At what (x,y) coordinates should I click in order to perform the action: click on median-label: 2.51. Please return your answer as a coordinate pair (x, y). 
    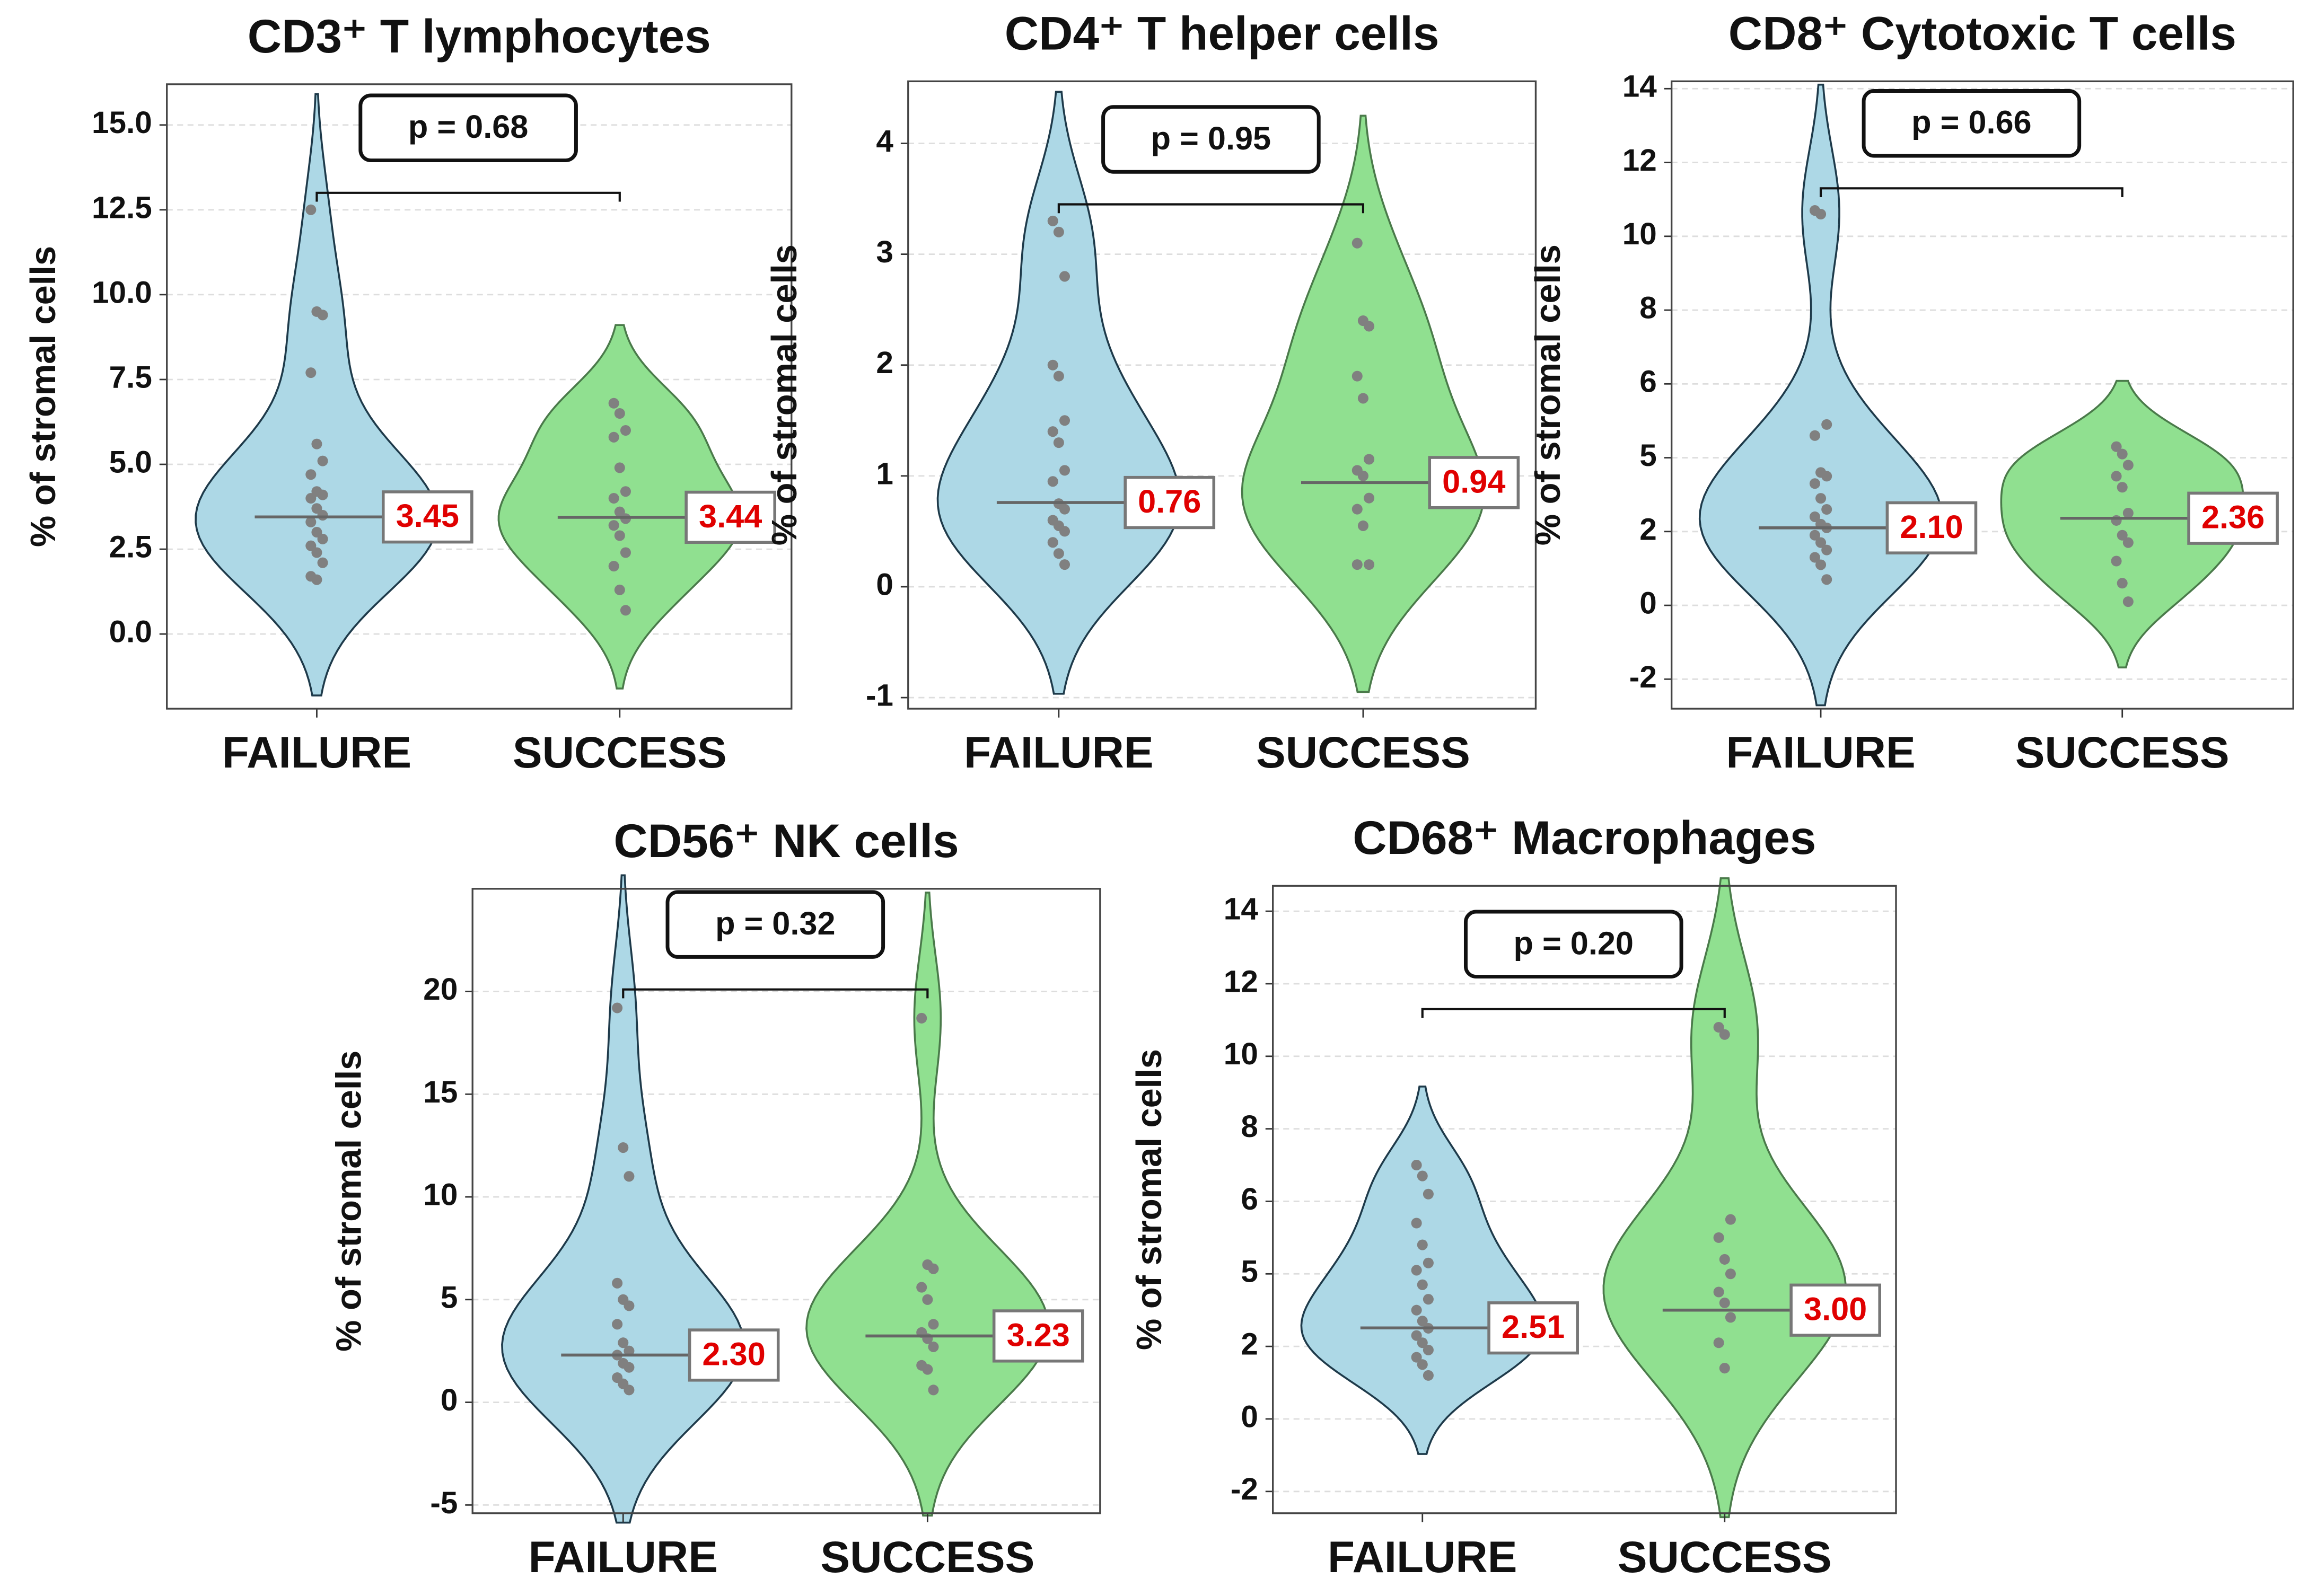
    Looking at the image, I should click on (1534, 1327).